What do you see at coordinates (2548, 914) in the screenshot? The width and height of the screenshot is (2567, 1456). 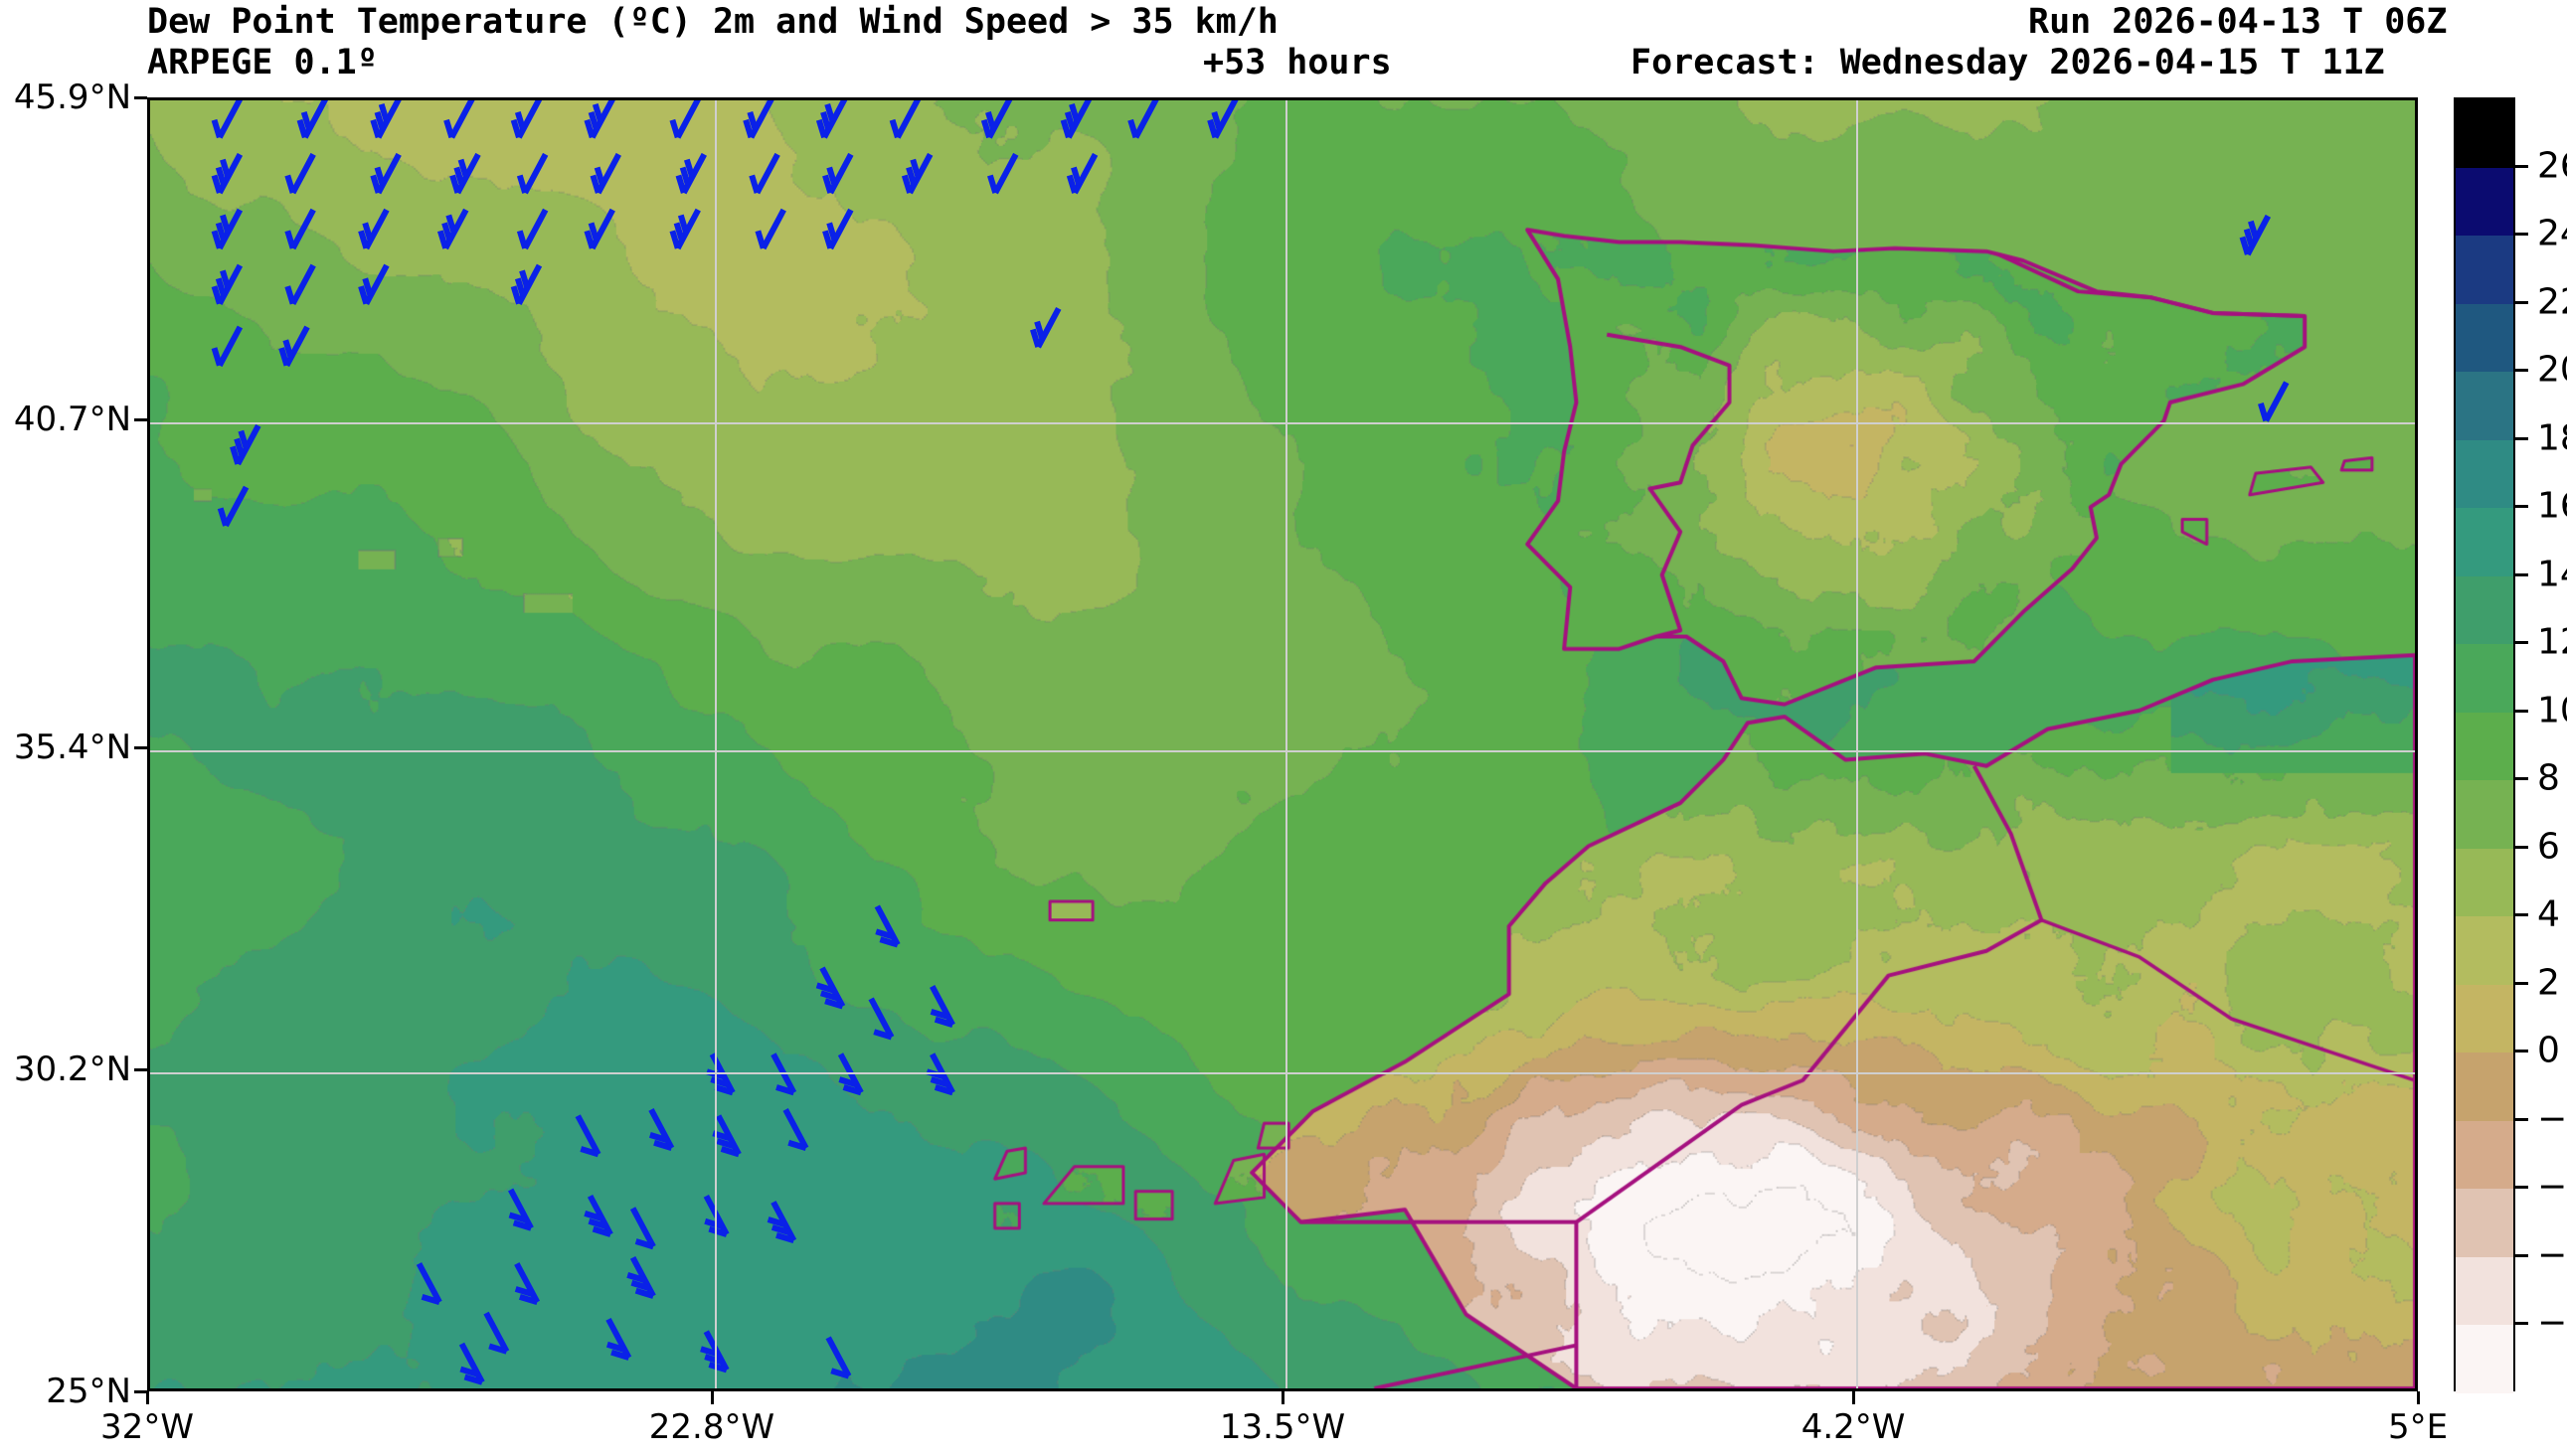 I see `colorbar-tick-label: 4` at bounding box center [2548, 914].